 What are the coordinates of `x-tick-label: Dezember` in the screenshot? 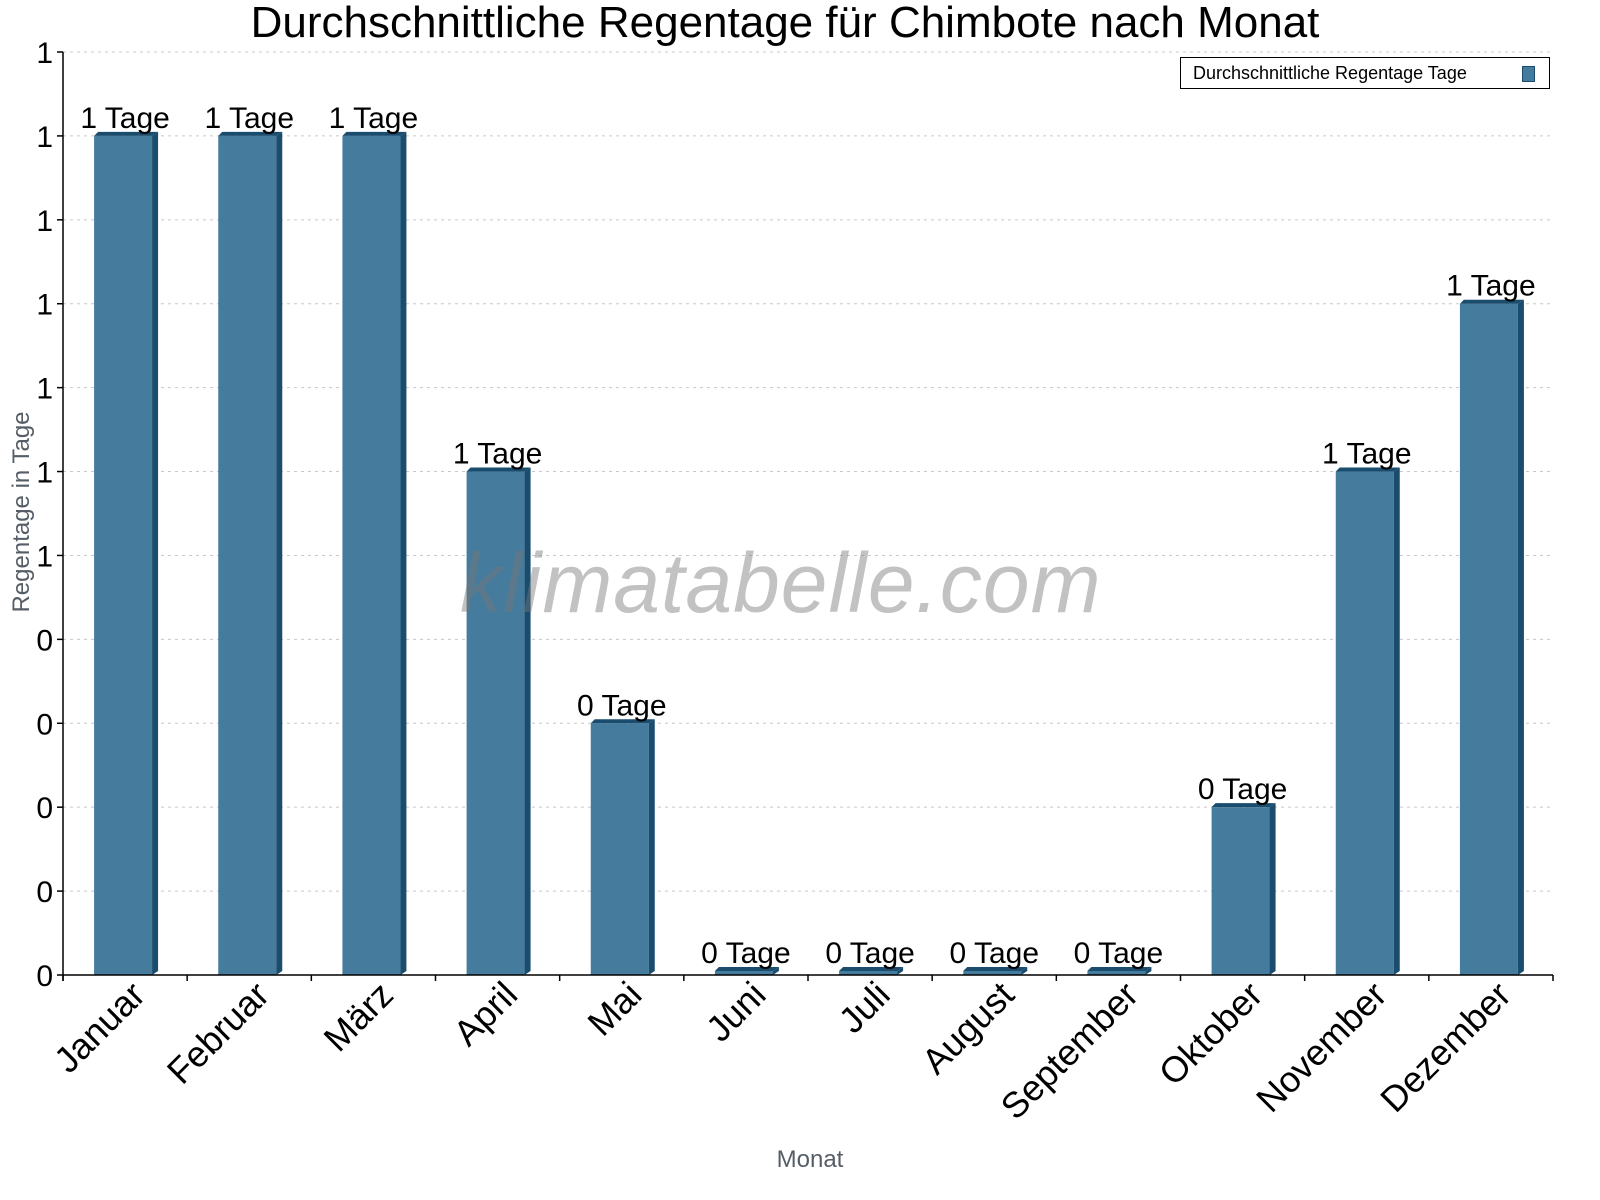 It's located at (1445, 1047).